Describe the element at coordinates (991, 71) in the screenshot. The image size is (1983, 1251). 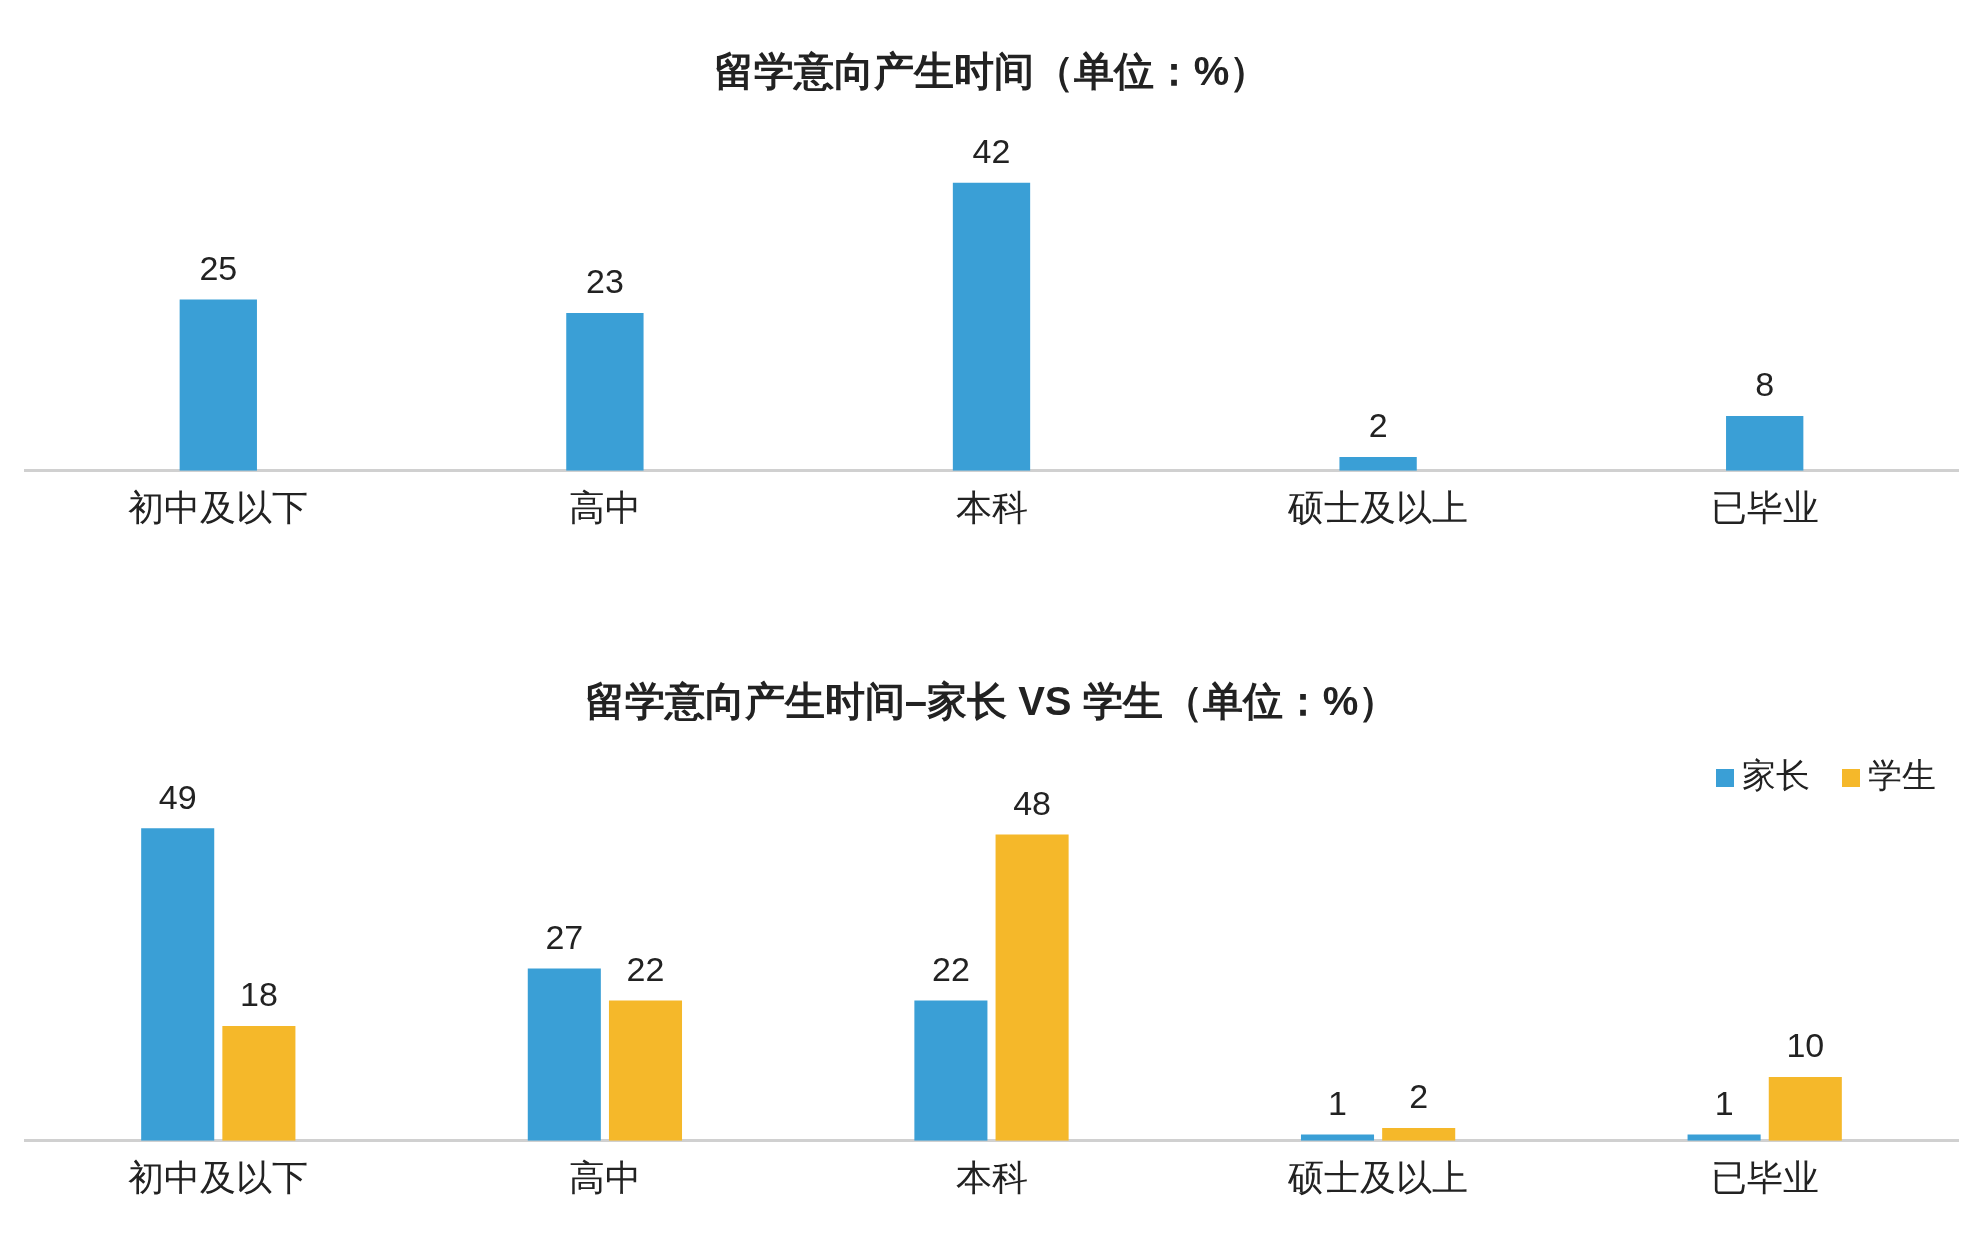
I see `chart-title: 留学意向产生时间（单位：%）` at that location.